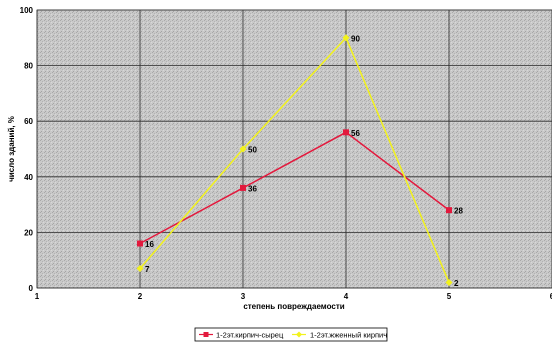 The height and width of the screenshot is (349, 552). Describe the element at coordinates (250, 335) in the screenshot. I see `legend-label-series-1: 1-2эт.кирпич-сырец` at that location.